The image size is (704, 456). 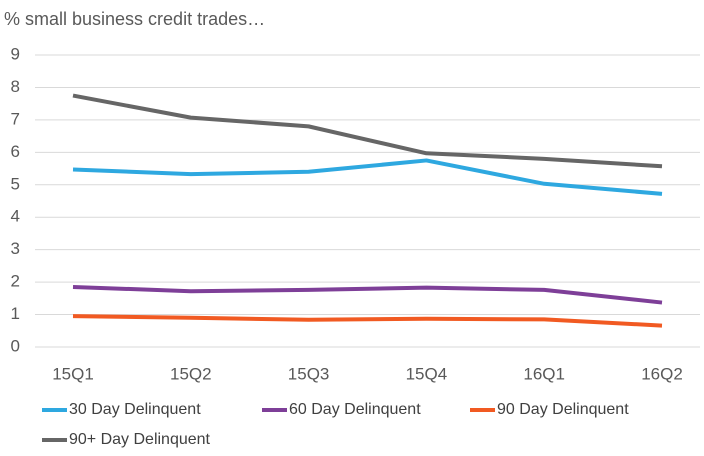 What do you see at coordinates (15, 86) in the screenshot?
I see `y-tick-label: 8` at bounding box center [15, 86].